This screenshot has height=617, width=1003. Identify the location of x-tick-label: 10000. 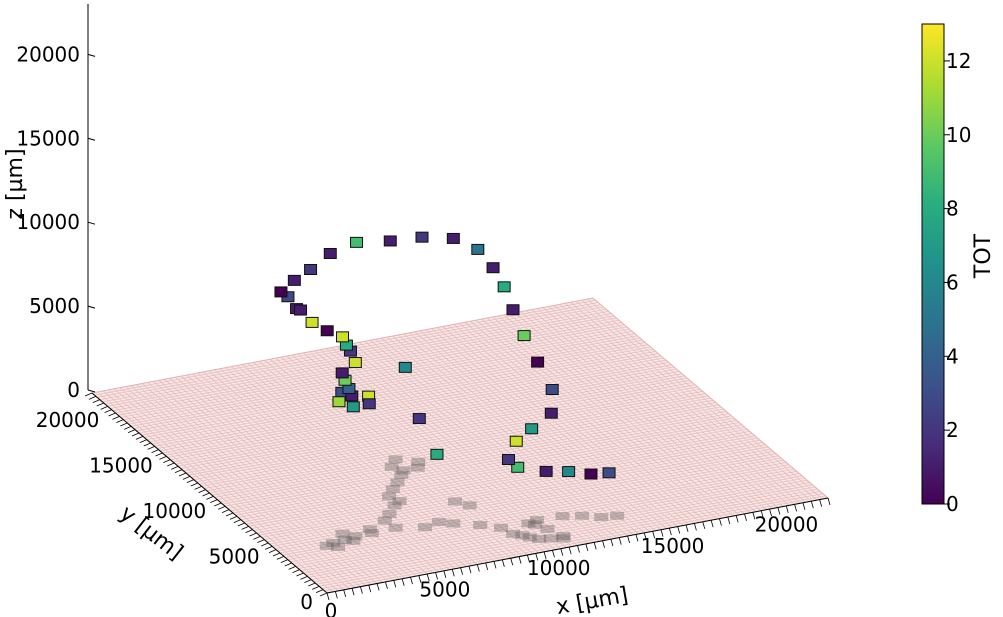
(559, 568).